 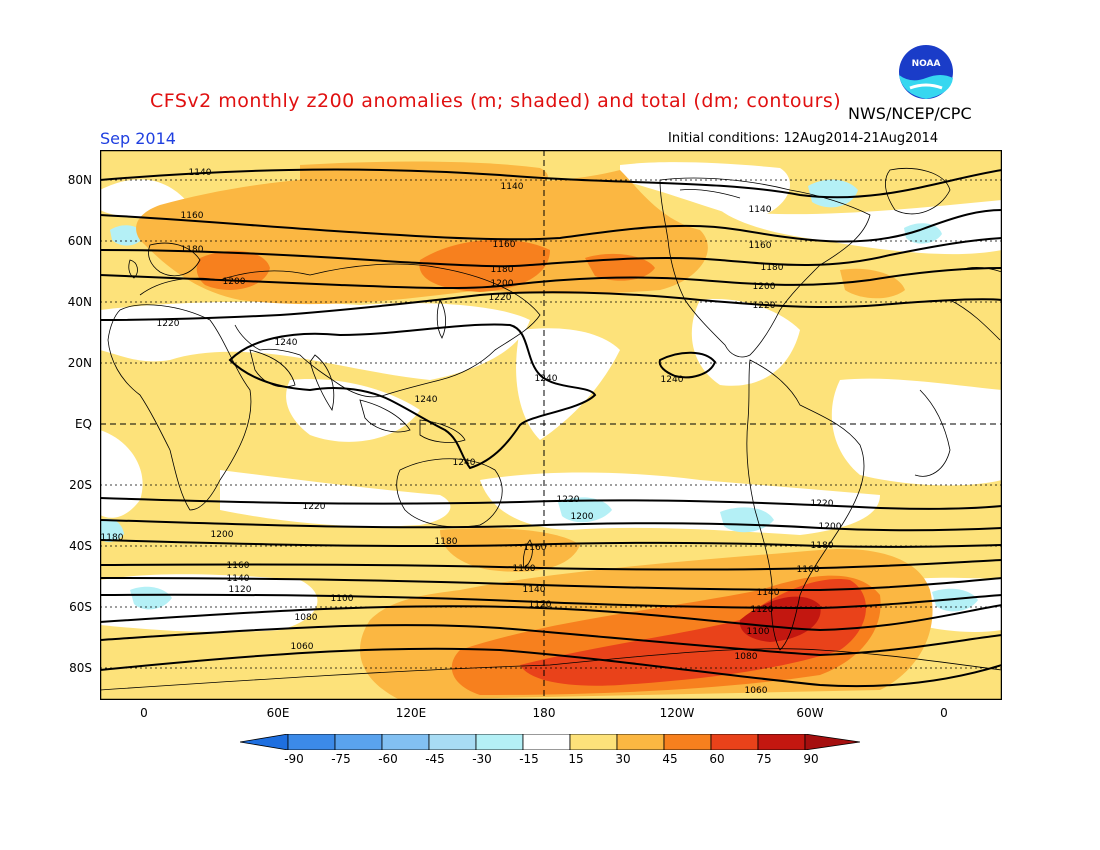 What do you see at coordinates (677, 713) in the screenshot?
I see `lon-label-120w: 120W` at bounding box center [677, 713].